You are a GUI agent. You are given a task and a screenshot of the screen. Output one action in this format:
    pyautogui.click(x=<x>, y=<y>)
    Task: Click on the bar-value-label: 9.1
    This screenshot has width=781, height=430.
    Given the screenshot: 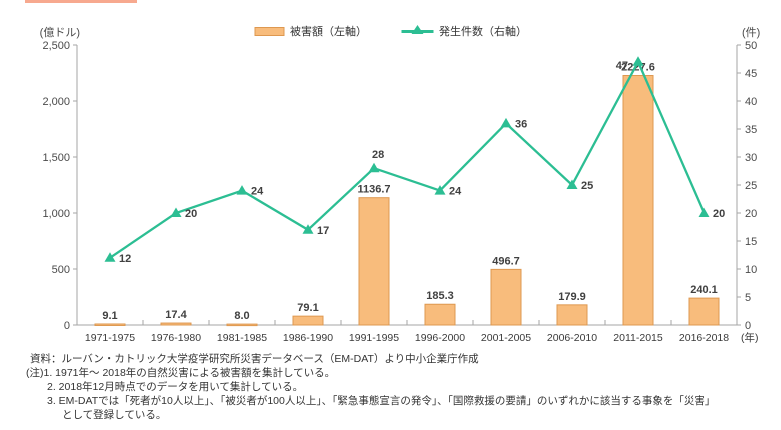 What is the action you would take?
    pyautogui.click(x=109, y=316)
    